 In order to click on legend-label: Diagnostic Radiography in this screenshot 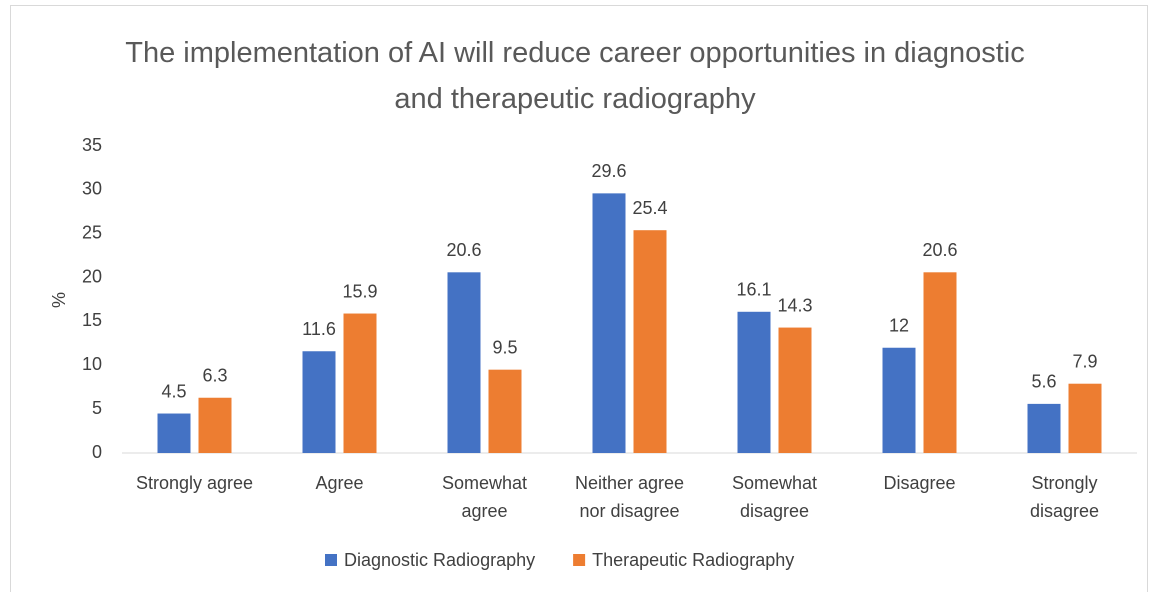, I will do `click(439, 560)`.